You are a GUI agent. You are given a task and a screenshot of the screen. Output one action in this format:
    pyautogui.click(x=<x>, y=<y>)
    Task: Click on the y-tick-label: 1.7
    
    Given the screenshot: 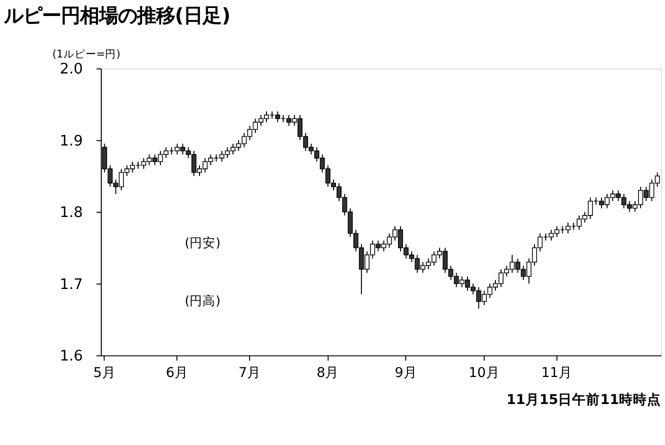 What is the action you would take?
    pyautogui.click(x=71, y=284)
    